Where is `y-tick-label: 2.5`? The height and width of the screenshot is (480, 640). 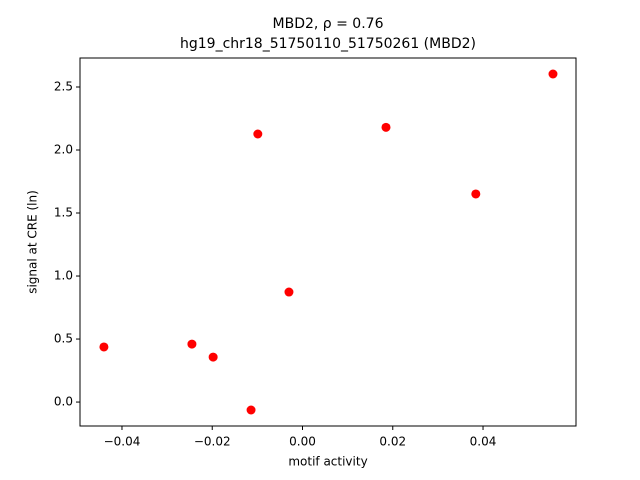 y-tick-label: 2.5 is located at coordinates (63, 86).